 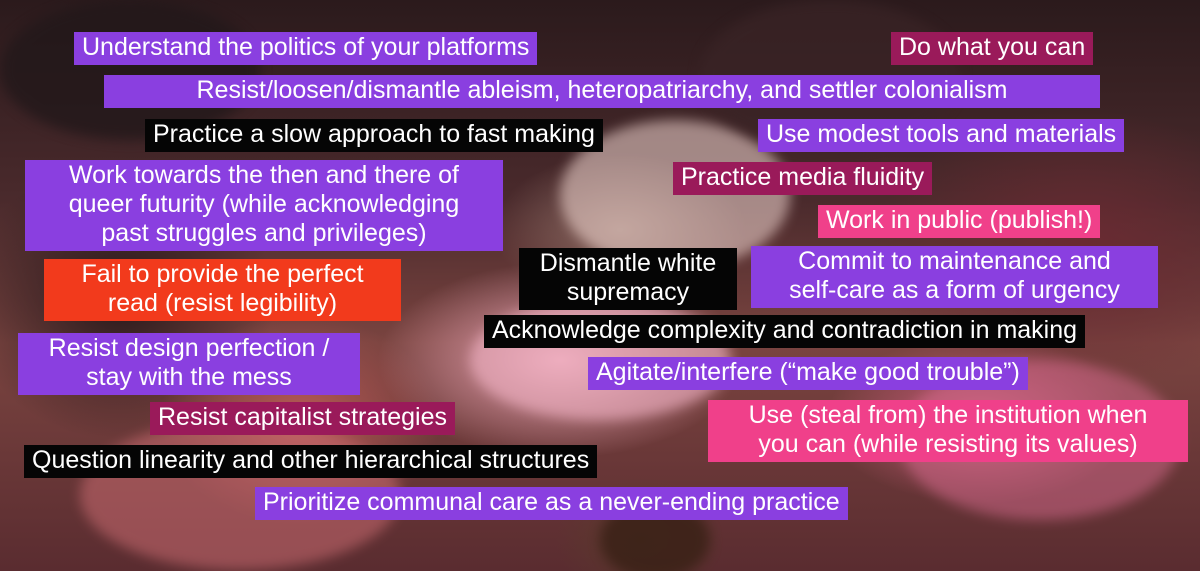 I want to click on statement-line: you can (while resisting its values), so click(x=948, y=444).